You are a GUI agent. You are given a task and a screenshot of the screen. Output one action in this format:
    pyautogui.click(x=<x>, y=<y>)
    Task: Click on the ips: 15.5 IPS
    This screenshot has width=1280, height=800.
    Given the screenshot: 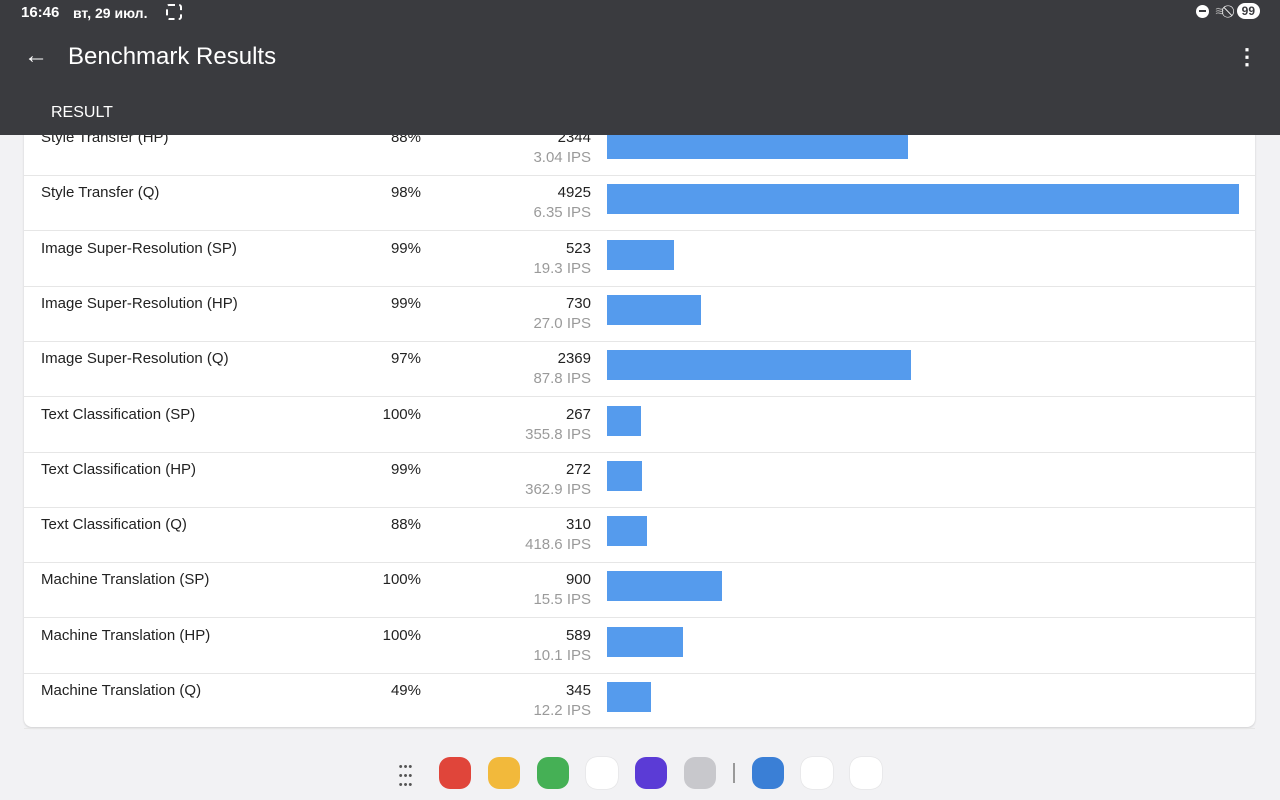 What is the action you would take?
    pyautogui.click(x=562, y=600)
    